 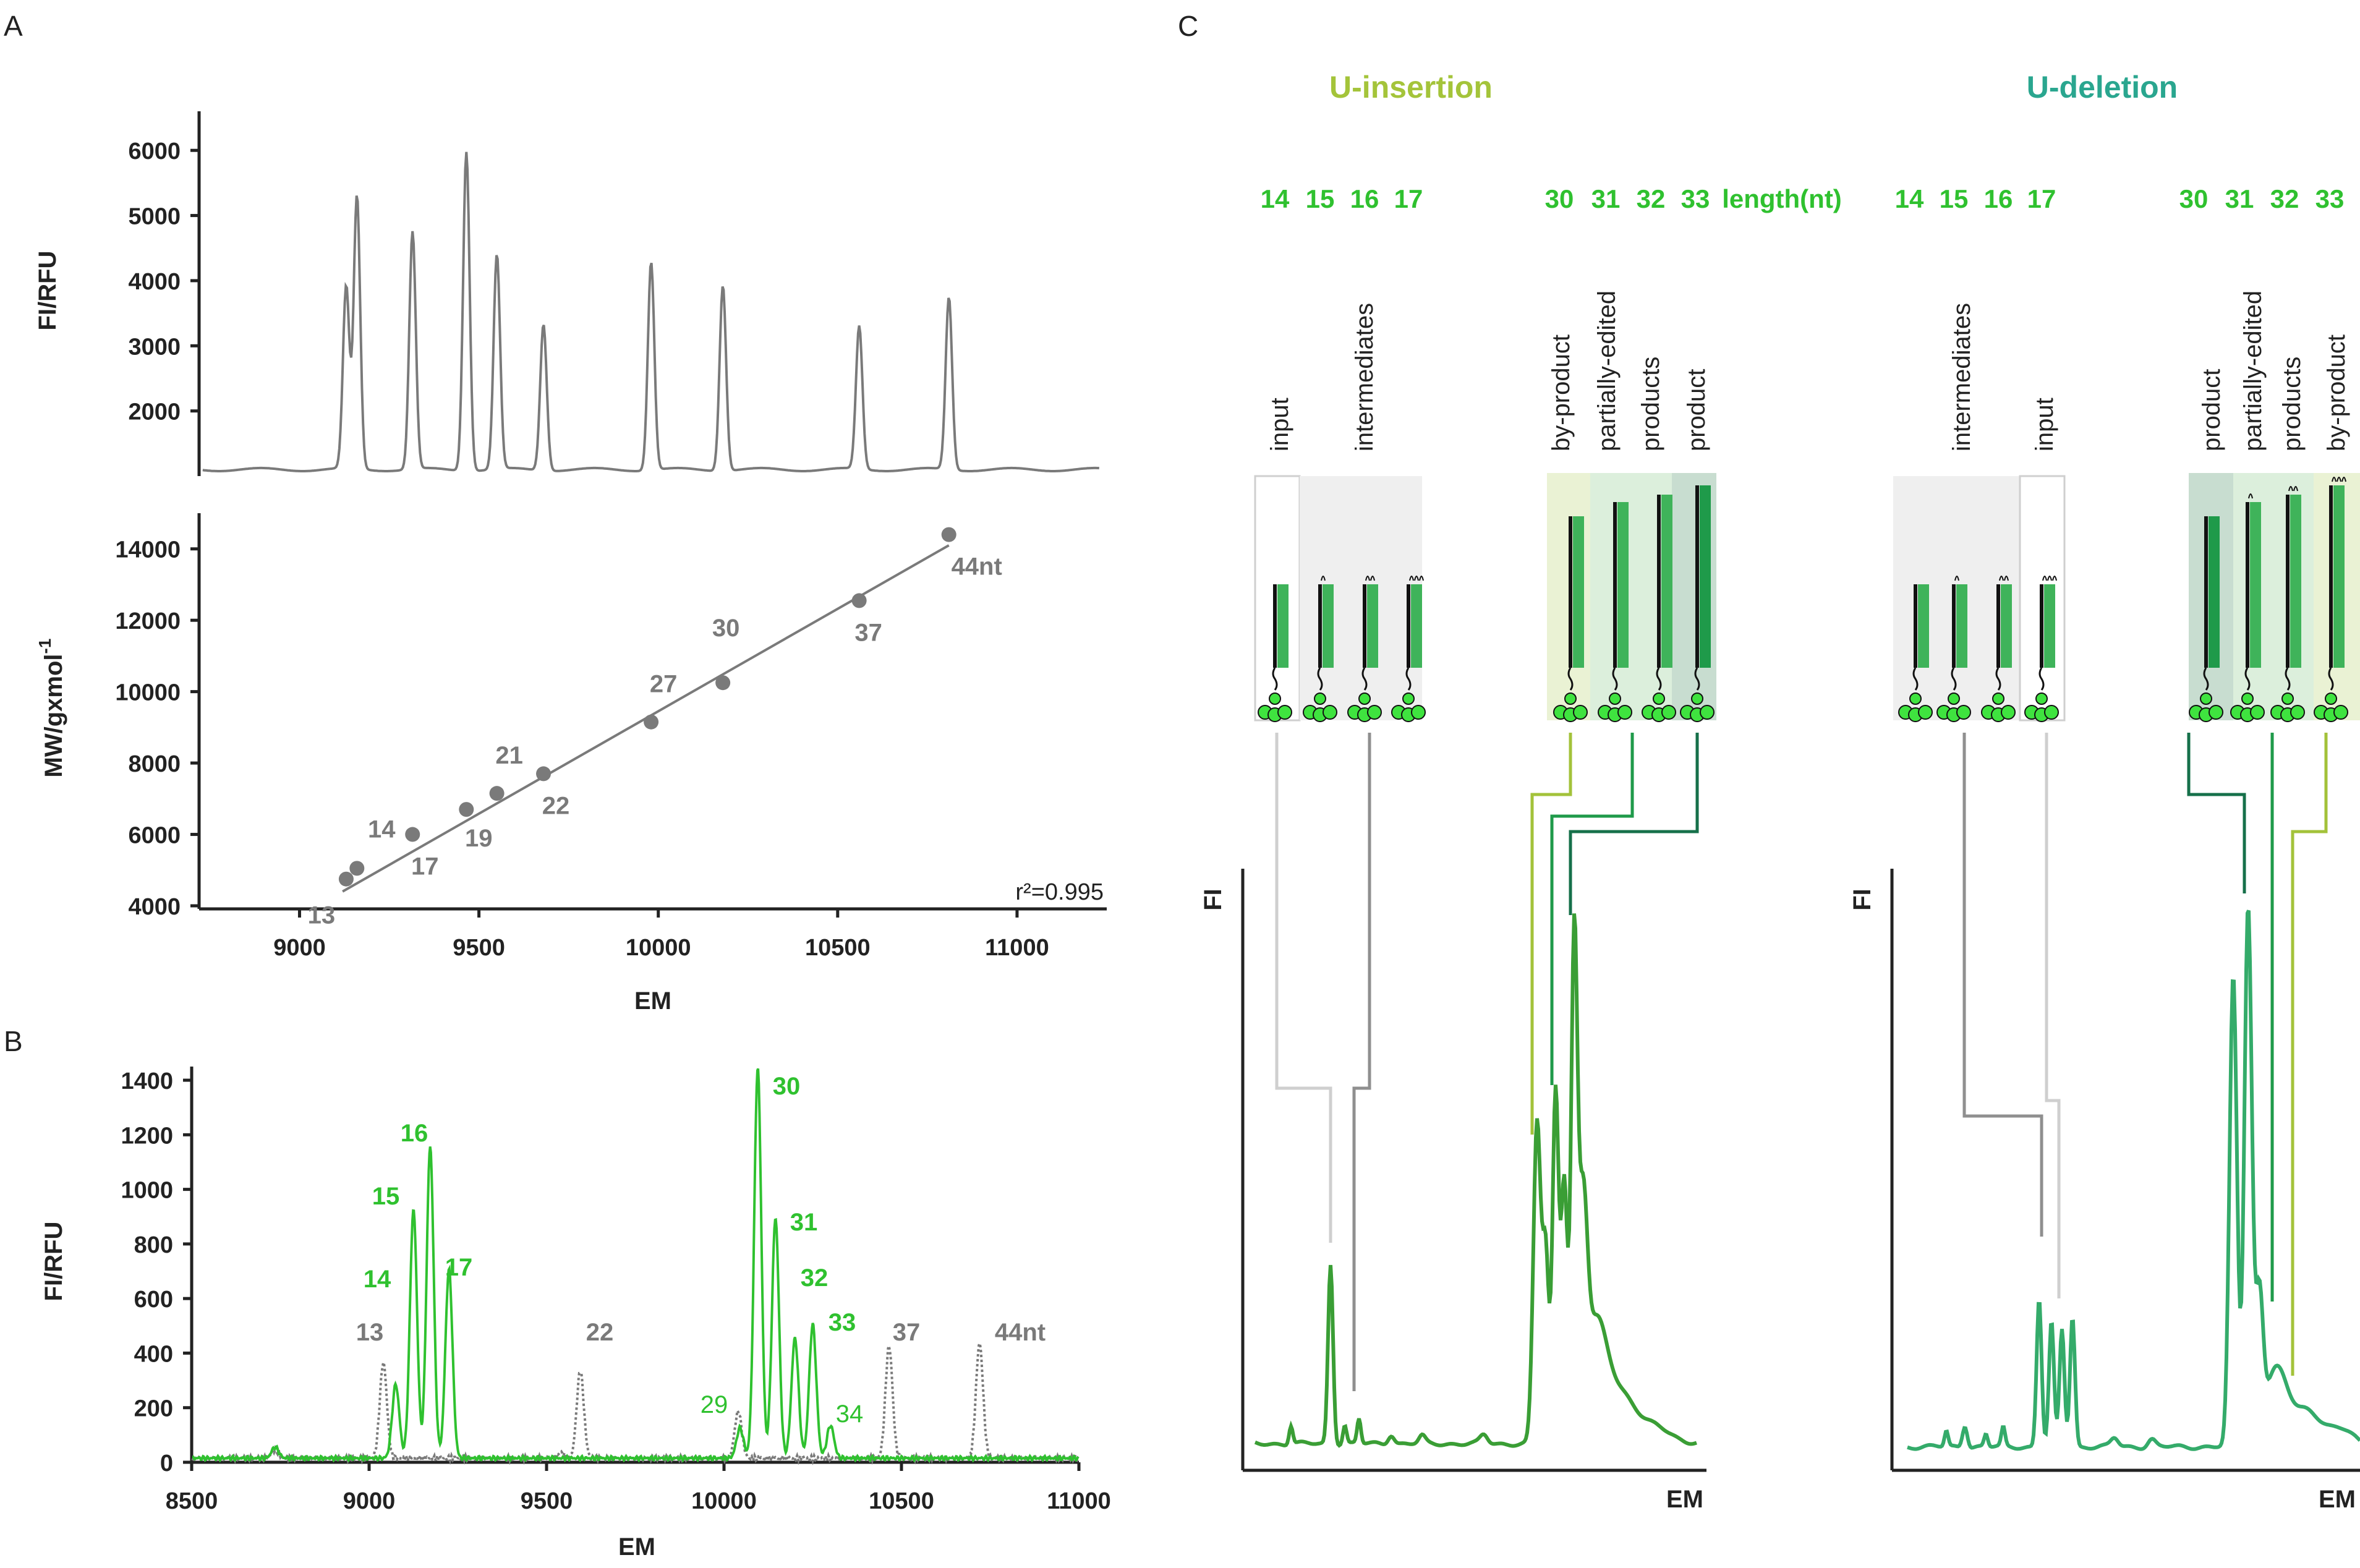 I want to click on a-top-y-tick-label: 4000, so click(x=154, y=282).